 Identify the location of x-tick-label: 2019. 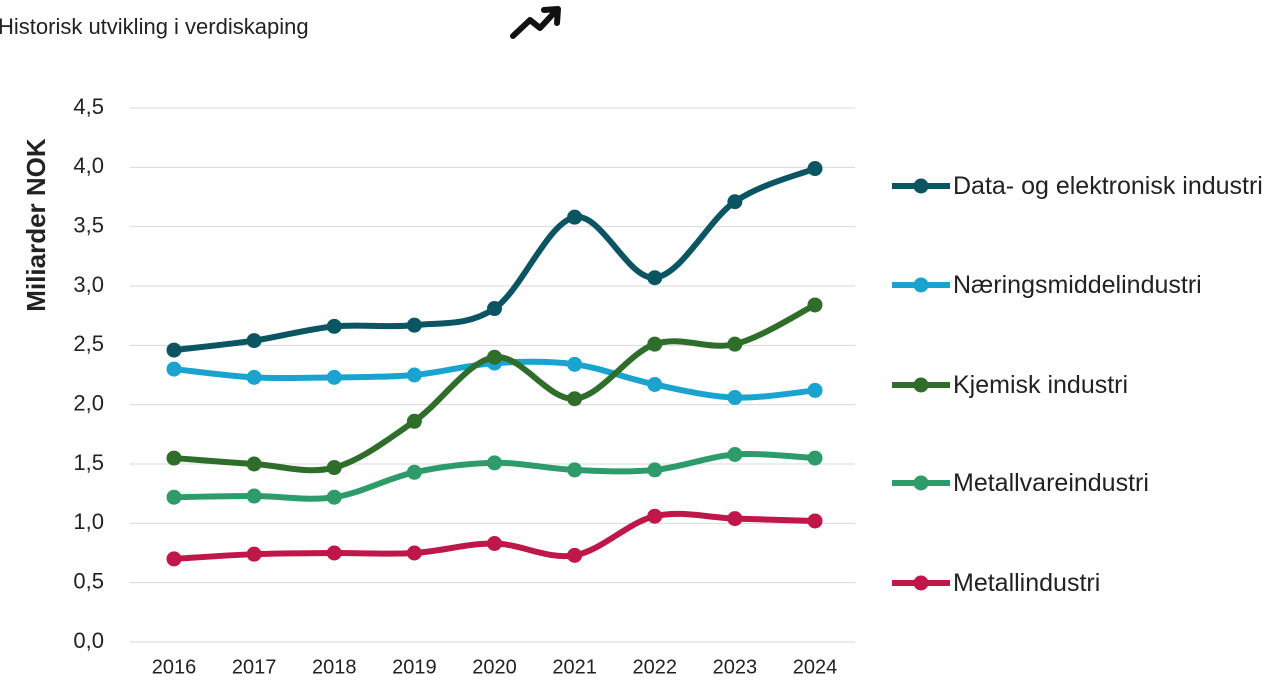
(414, 667).